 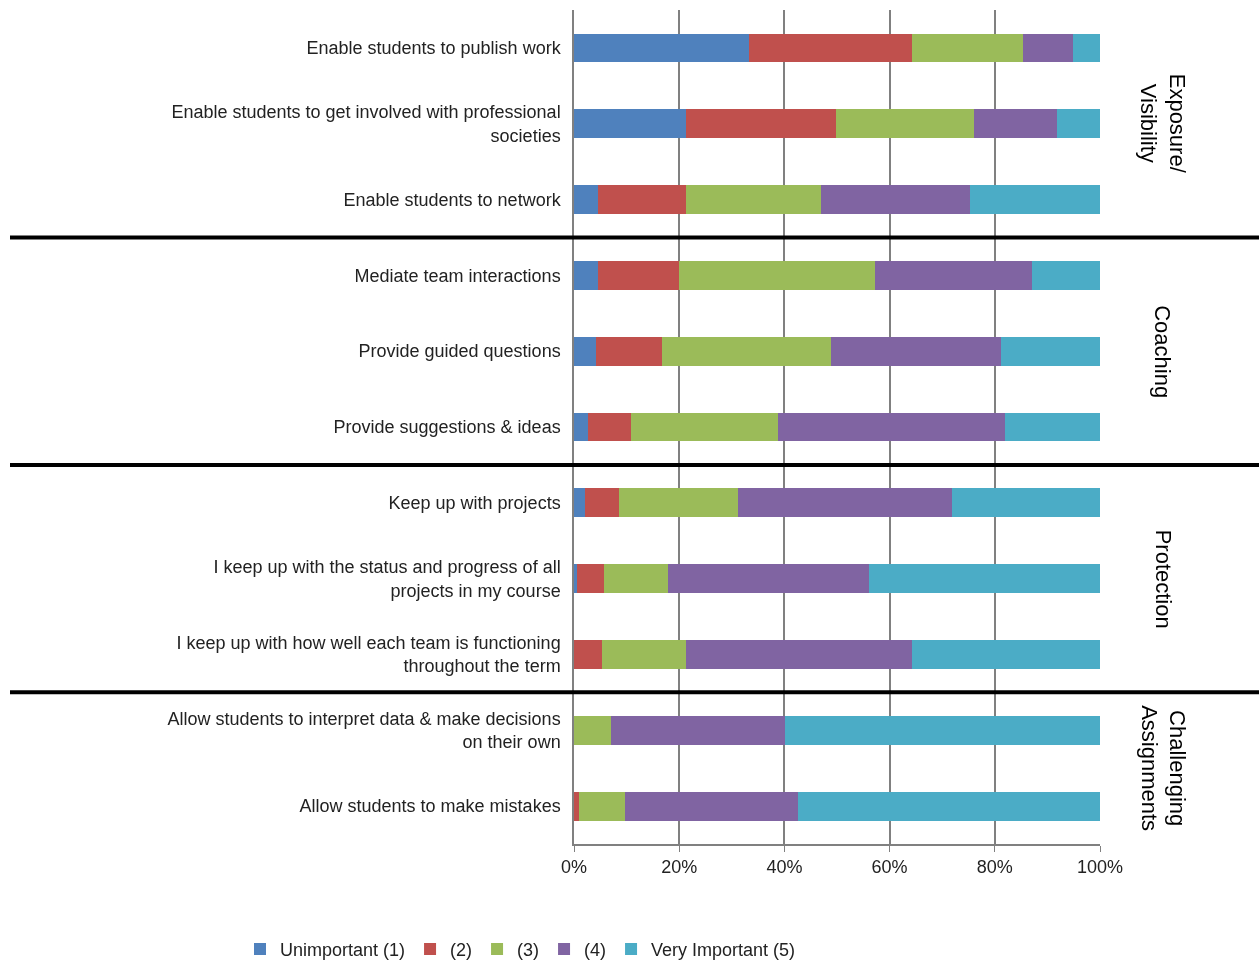 What do you see at coordinates (366, 124) in the screenshot?
I see `y-tick-label: Enable students to get involved with professional societies` at bounding box center [366, 124].